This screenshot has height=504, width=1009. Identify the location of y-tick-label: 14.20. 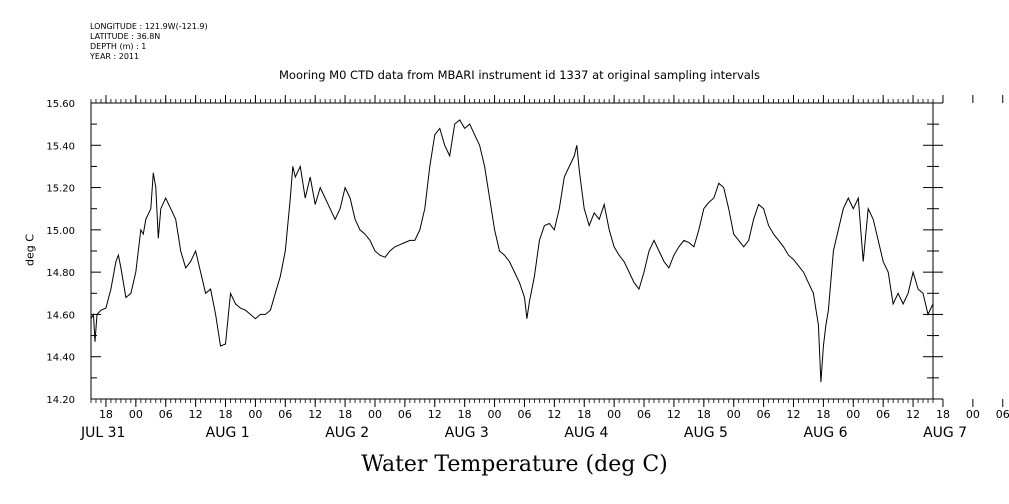
(60, 400).